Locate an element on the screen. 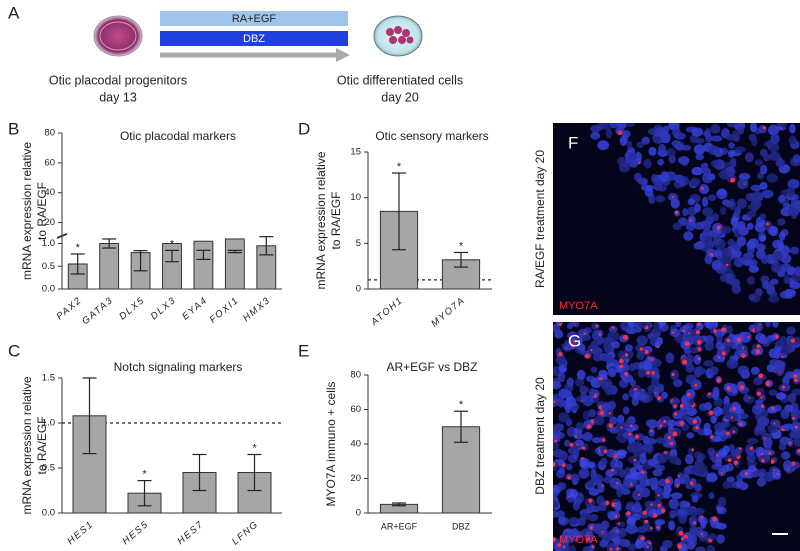 Image resolution: width=800 pixels, height=551 pixels. treatment-bar is located at coordinates (254, 38).